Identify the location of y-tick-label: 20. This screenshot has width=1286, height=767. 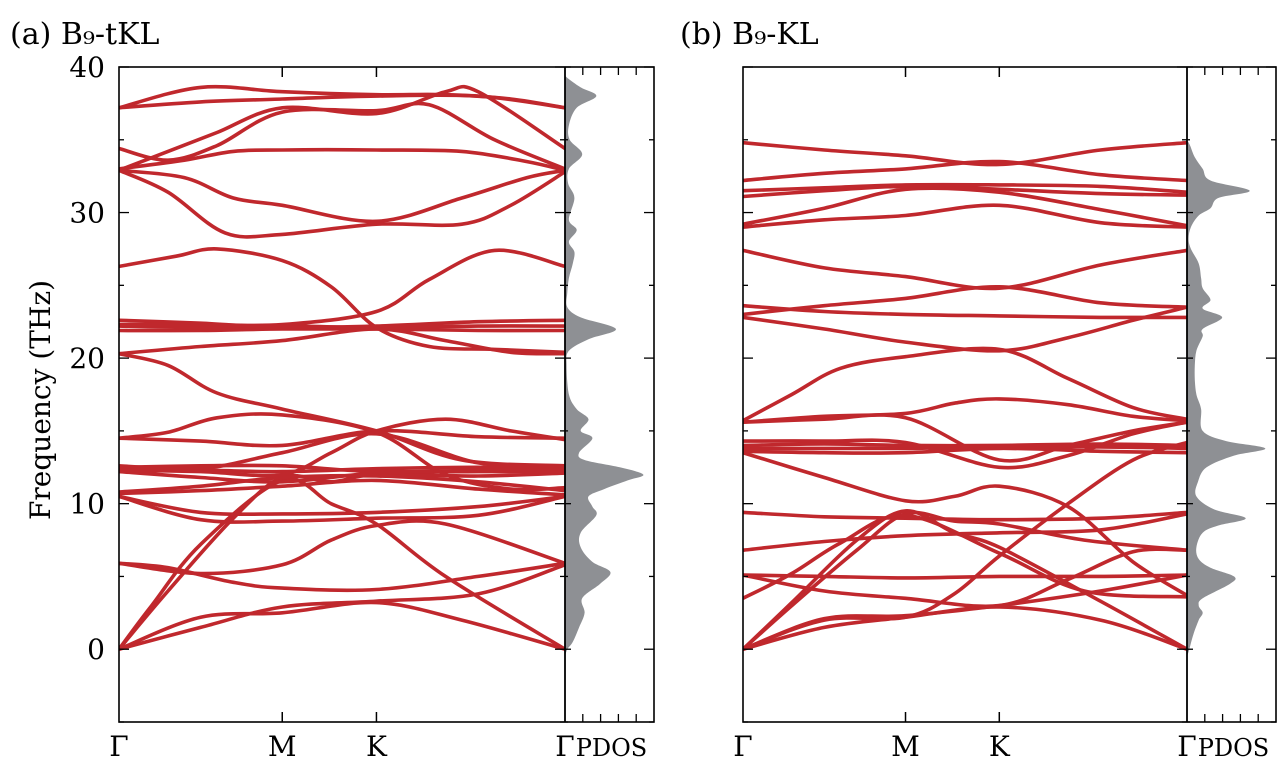
(87, 358).